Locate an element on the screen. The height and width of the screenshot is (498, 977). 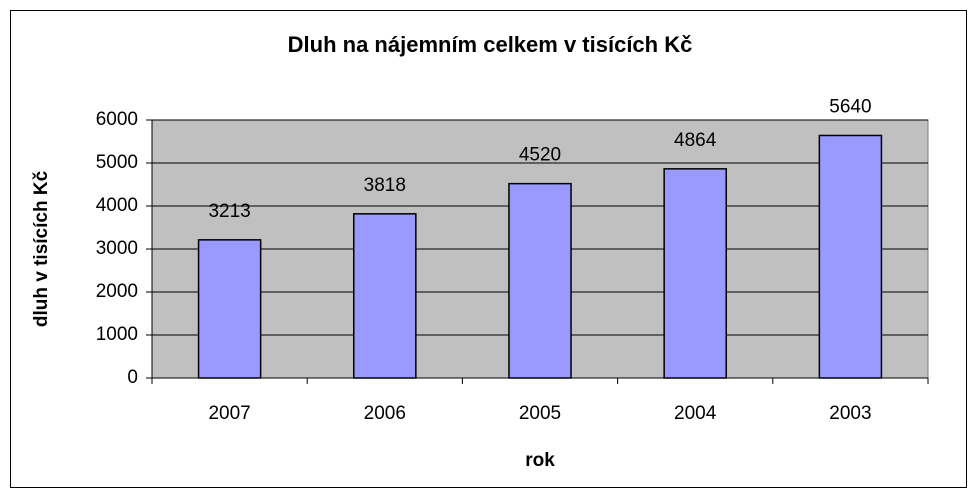
x-tick-label: 2005 is located at coordinates (540, 413).